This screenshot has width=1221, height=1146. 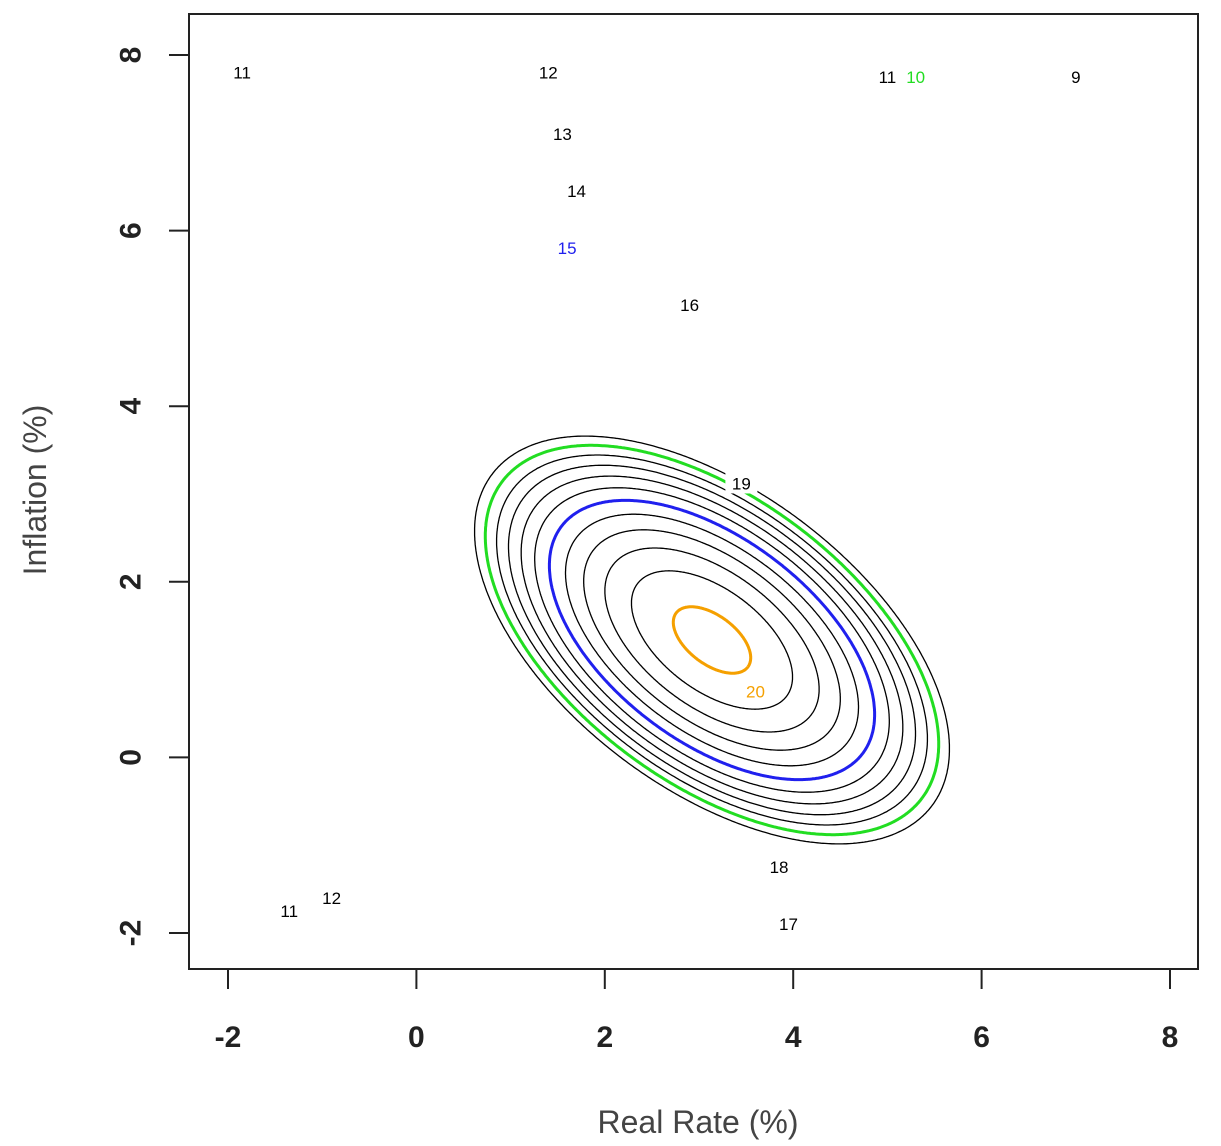 I want to click on contour-label-13: 13, so click(x=562, y=134).